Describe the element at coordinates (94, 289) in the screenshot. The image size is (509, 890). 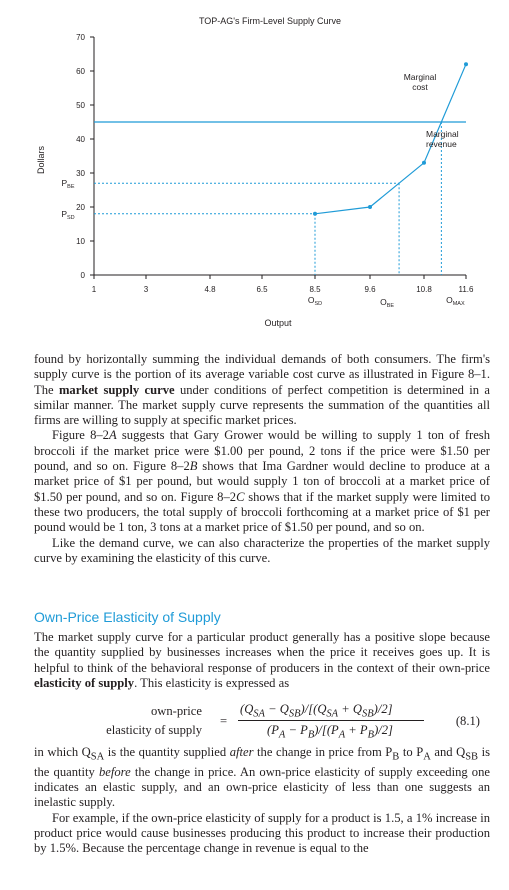
I see `x-tick-label: 1` at that location.